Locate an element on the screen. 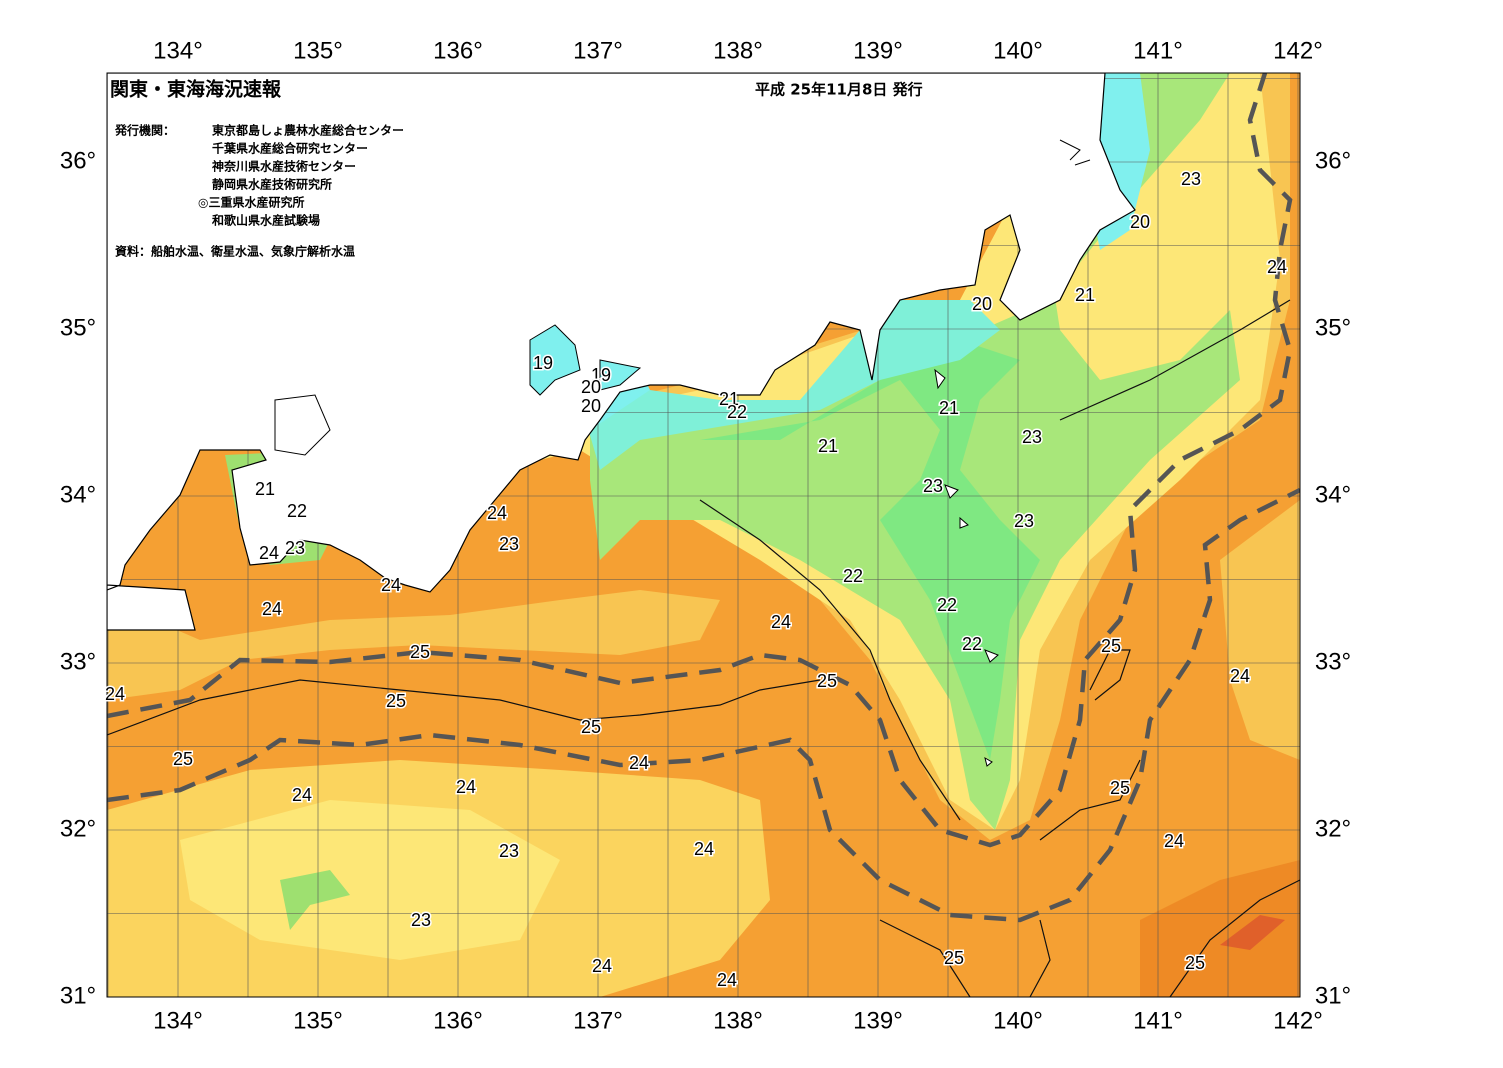  coastline is located at coordinates (1075, 152).